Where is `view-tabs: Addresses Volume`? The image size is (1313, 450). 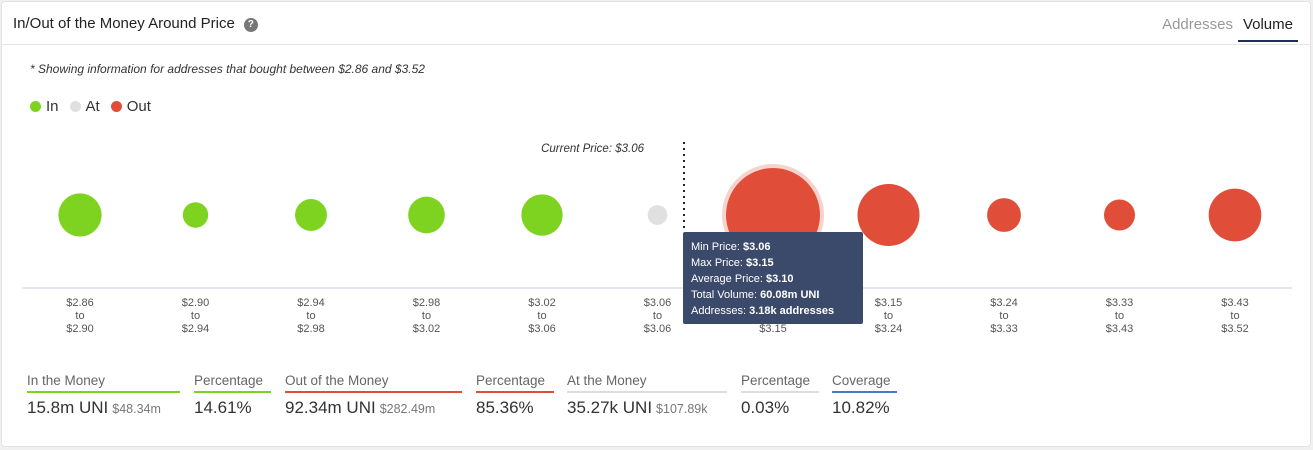
view-tabs: Addresses Volume is located at coordinates (1227, 29).